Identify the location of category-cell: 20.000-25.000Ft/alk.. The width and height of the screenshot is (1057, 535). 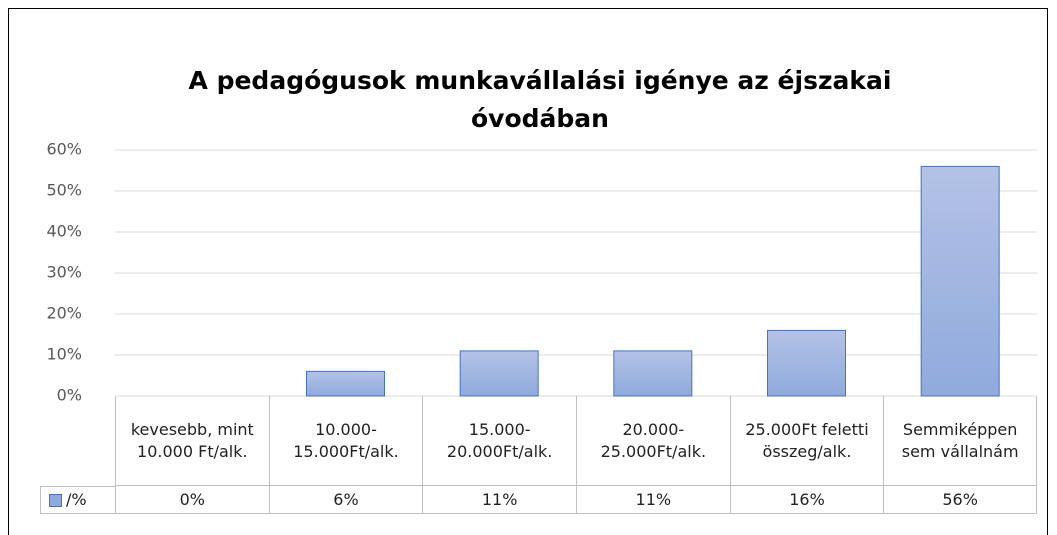
(653, 441).